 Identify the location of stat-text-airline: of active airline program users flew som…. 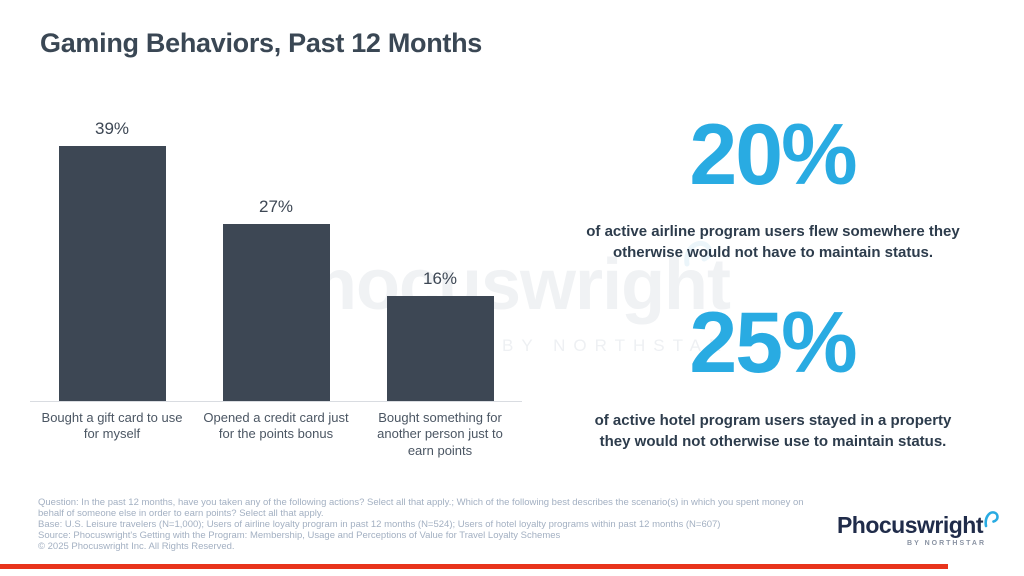
(773, 242).